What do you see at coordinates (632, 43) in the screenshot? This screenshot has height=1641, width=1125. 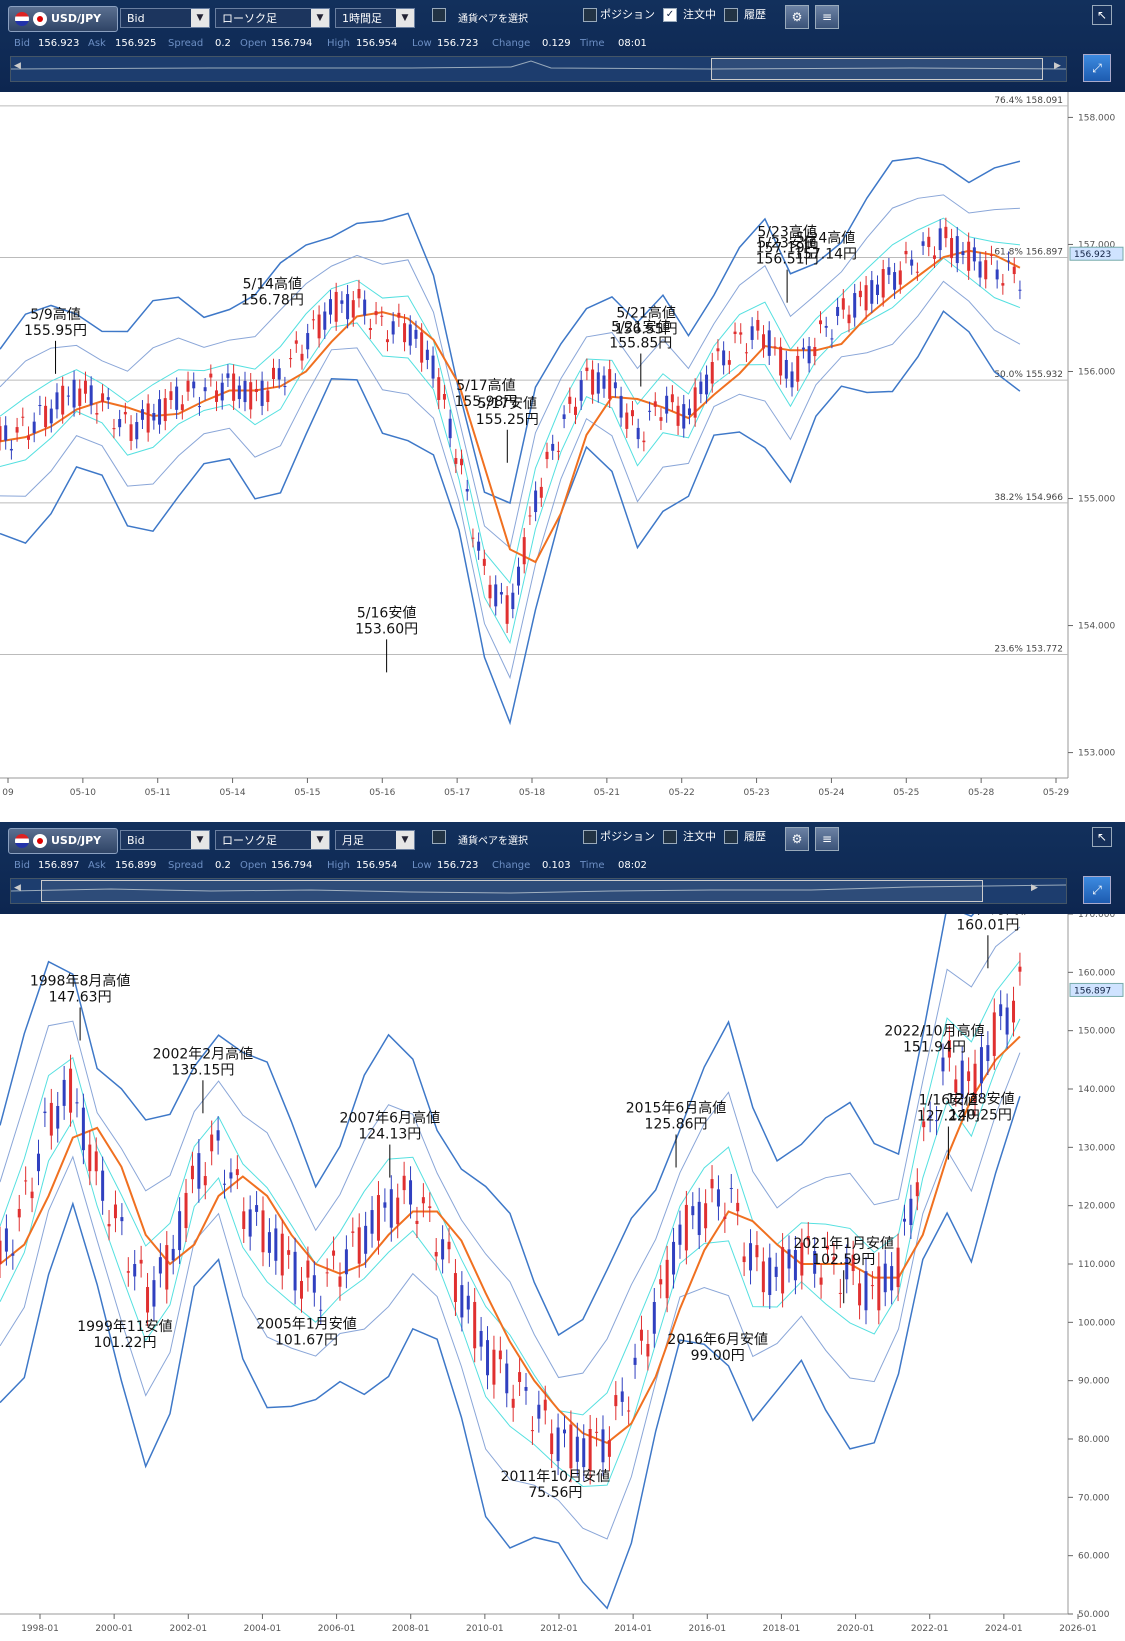 I see `time-value: 08:01` at bounding box center [632, 43].